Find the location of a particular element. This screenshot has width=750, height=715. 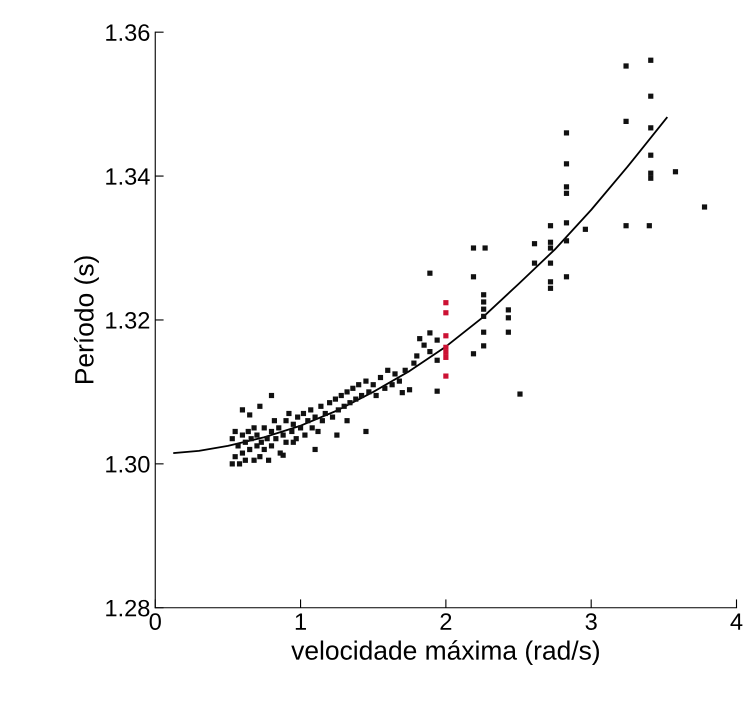

y-tick-label: 1.32 is located at coordinates (128, 320).